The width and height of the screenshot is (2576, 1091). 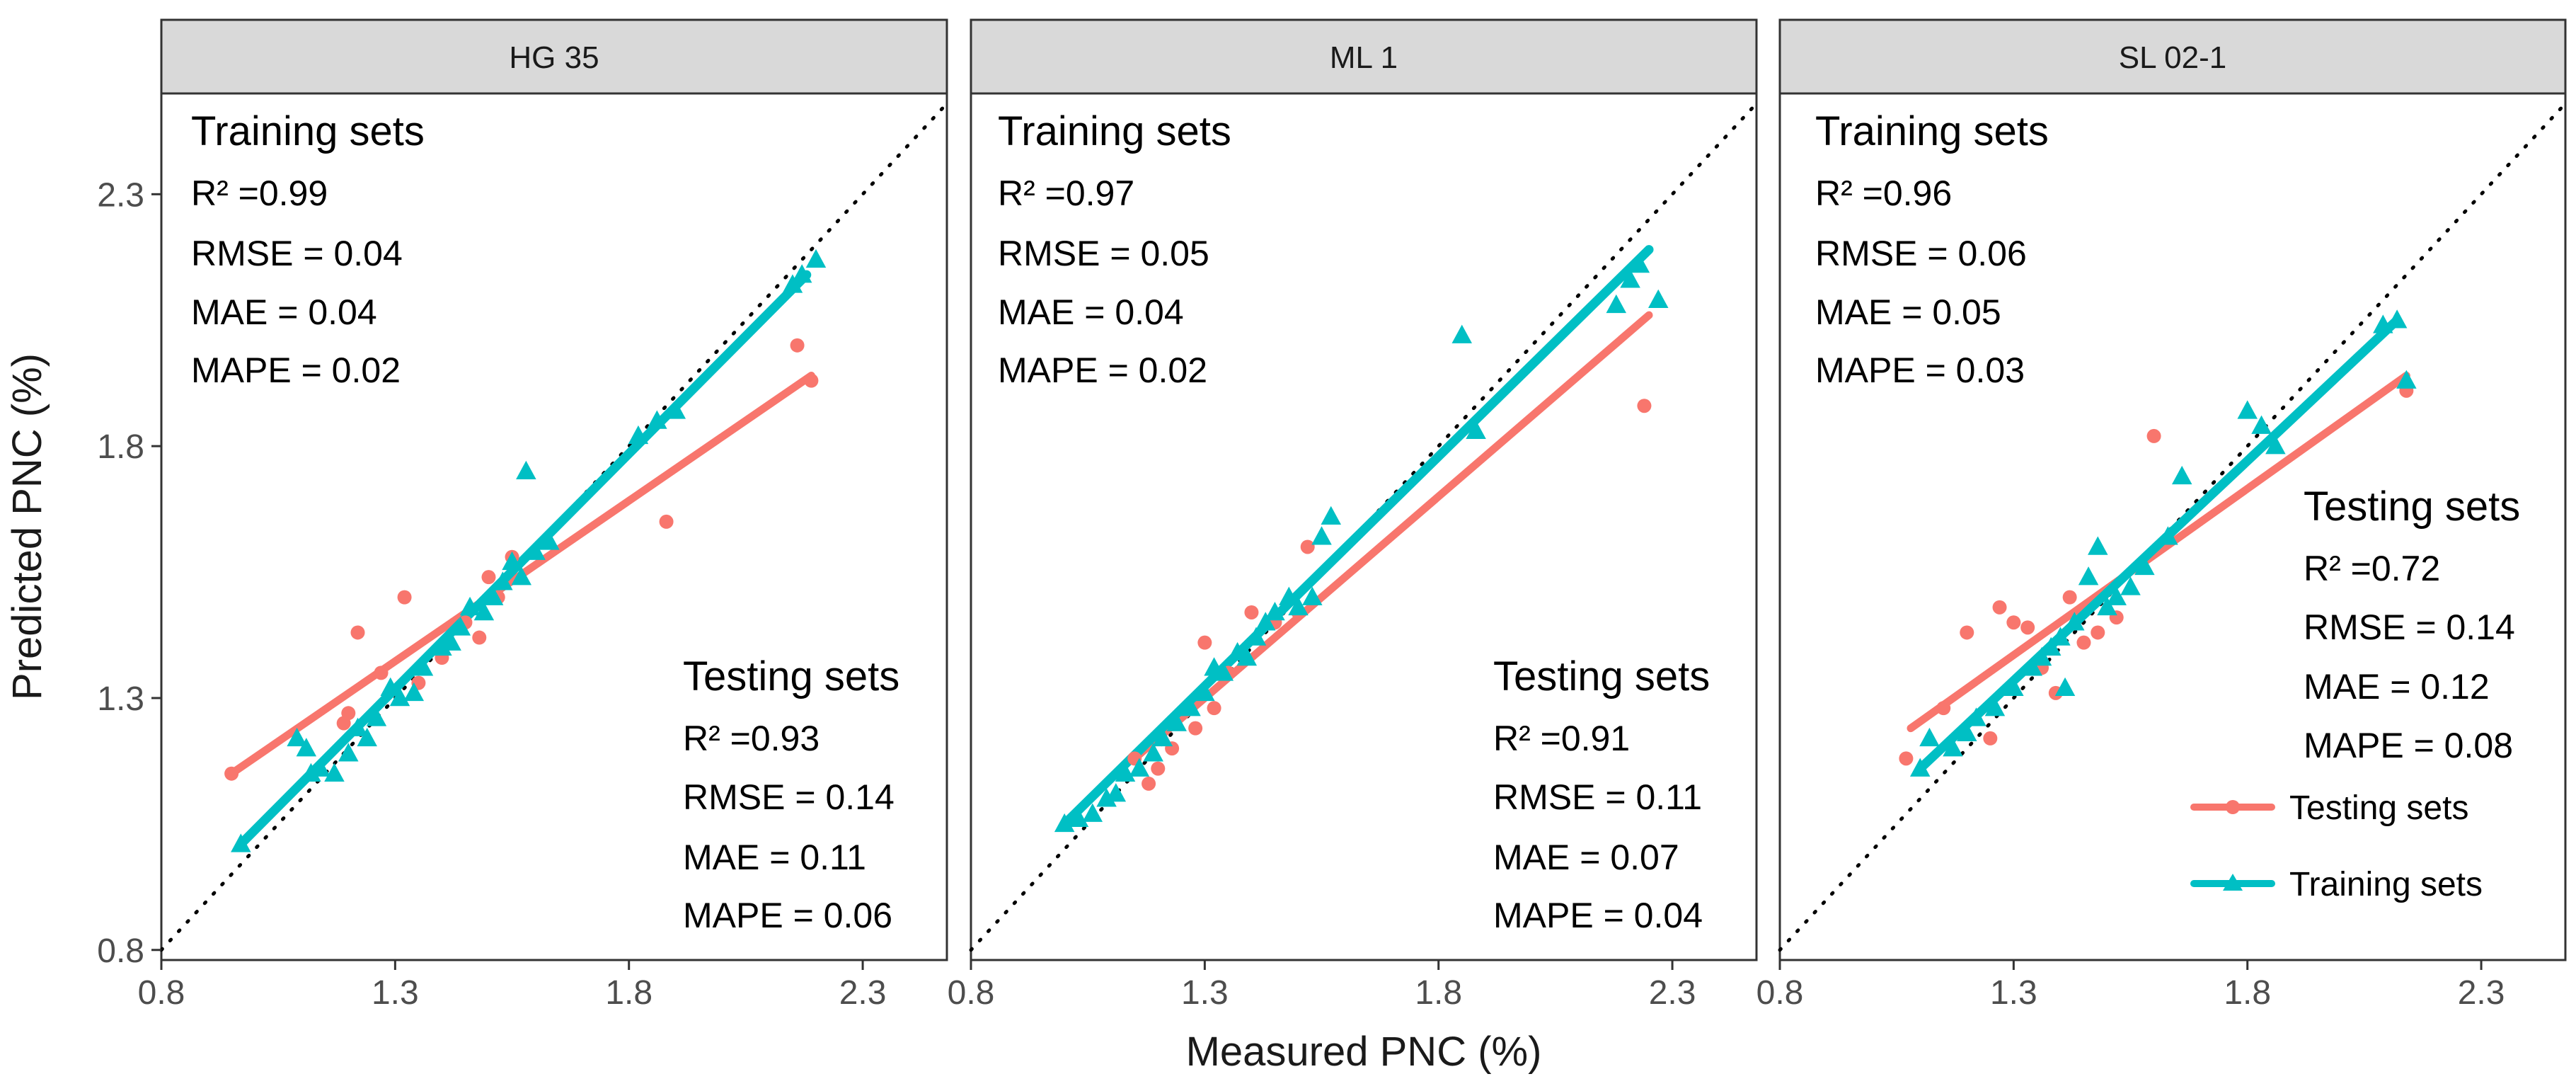 What do you see at coordinates (1932, 131) in the screenshot?
I see `training-sets-title: Training sets` at bounding box center [1932, 131].